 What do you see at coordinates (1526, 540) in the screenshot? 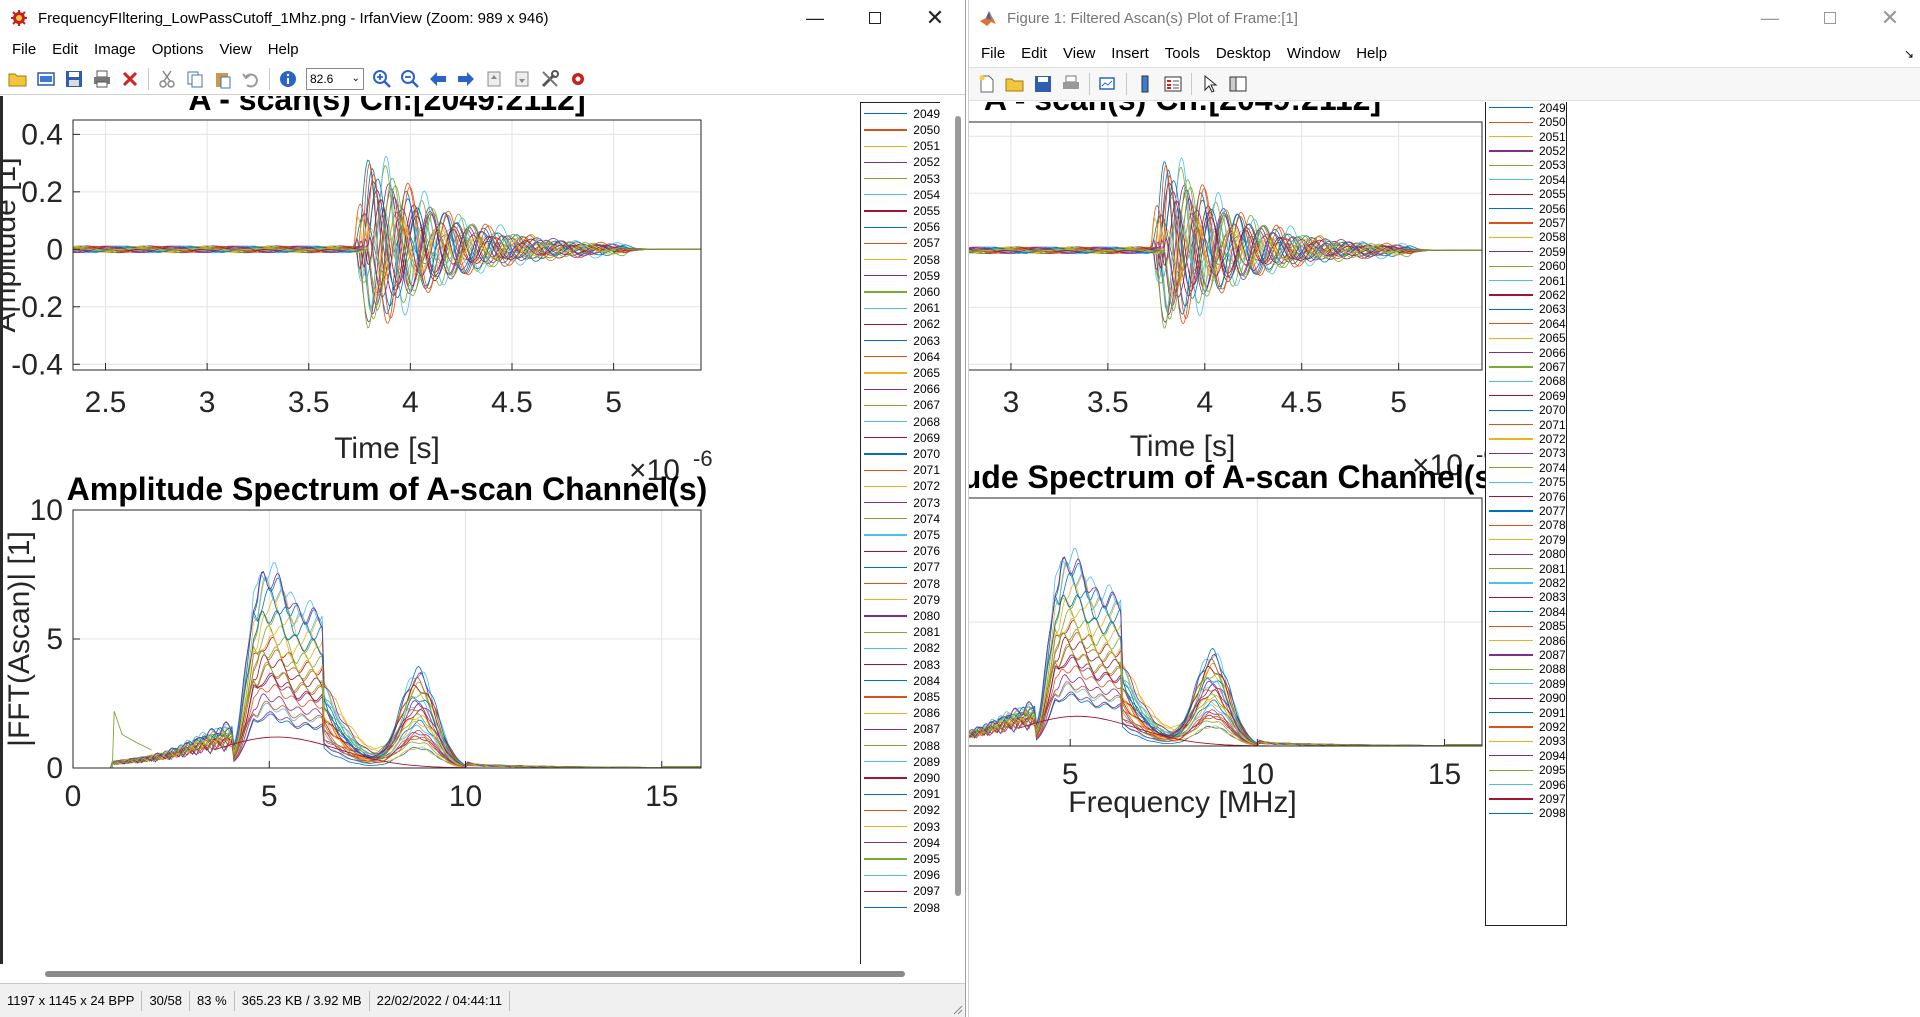
I see `legend-entry: 2079` at bounding box center [1526, 540].